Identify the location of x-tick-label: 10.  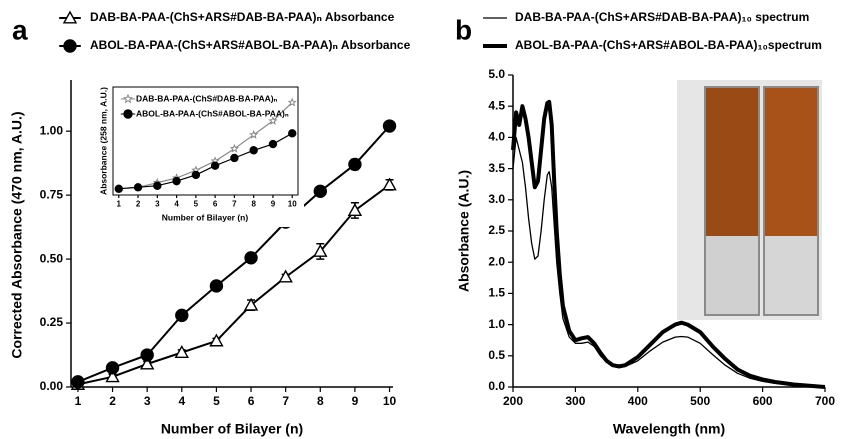
(292, 204).